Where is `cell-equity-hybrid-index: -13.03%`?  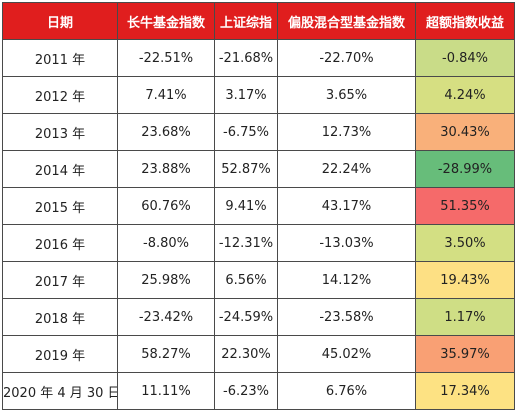 cell-equity-hybrid-index: -13.03% is located at coordinates (346, 243).